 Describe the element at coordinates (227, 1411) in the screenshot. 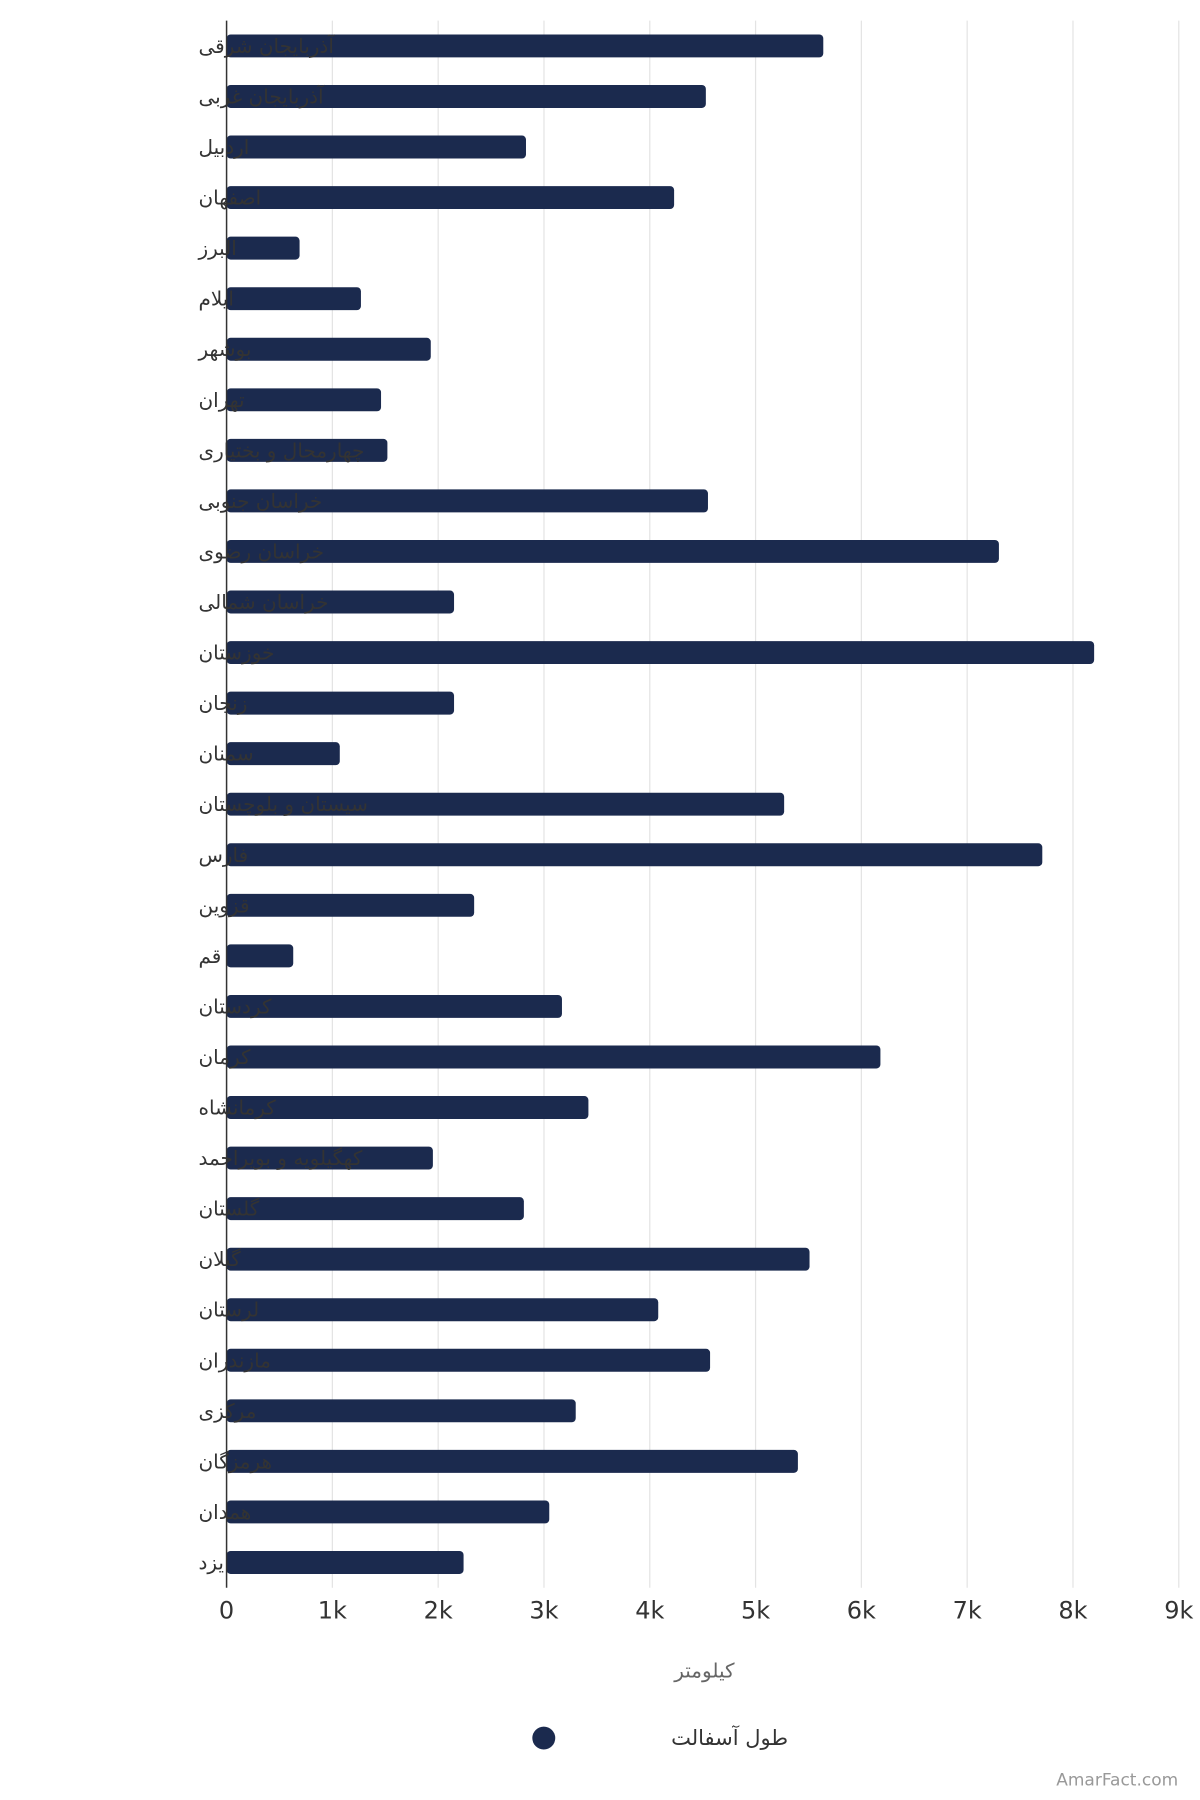

I see `category-label: مرکزی` at that location.